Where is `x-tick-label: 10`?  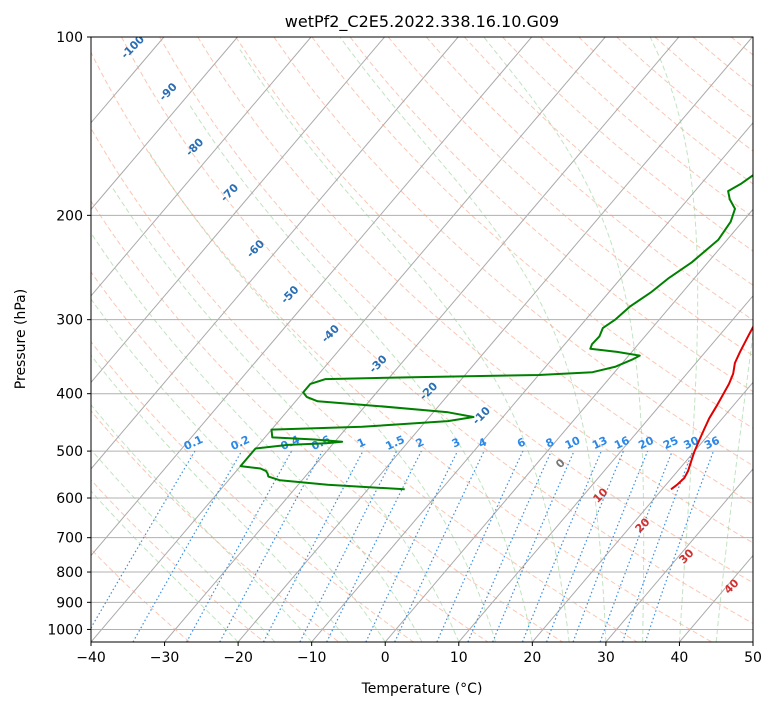
x-tick-label: 10 is located at coordinates (459, 658).